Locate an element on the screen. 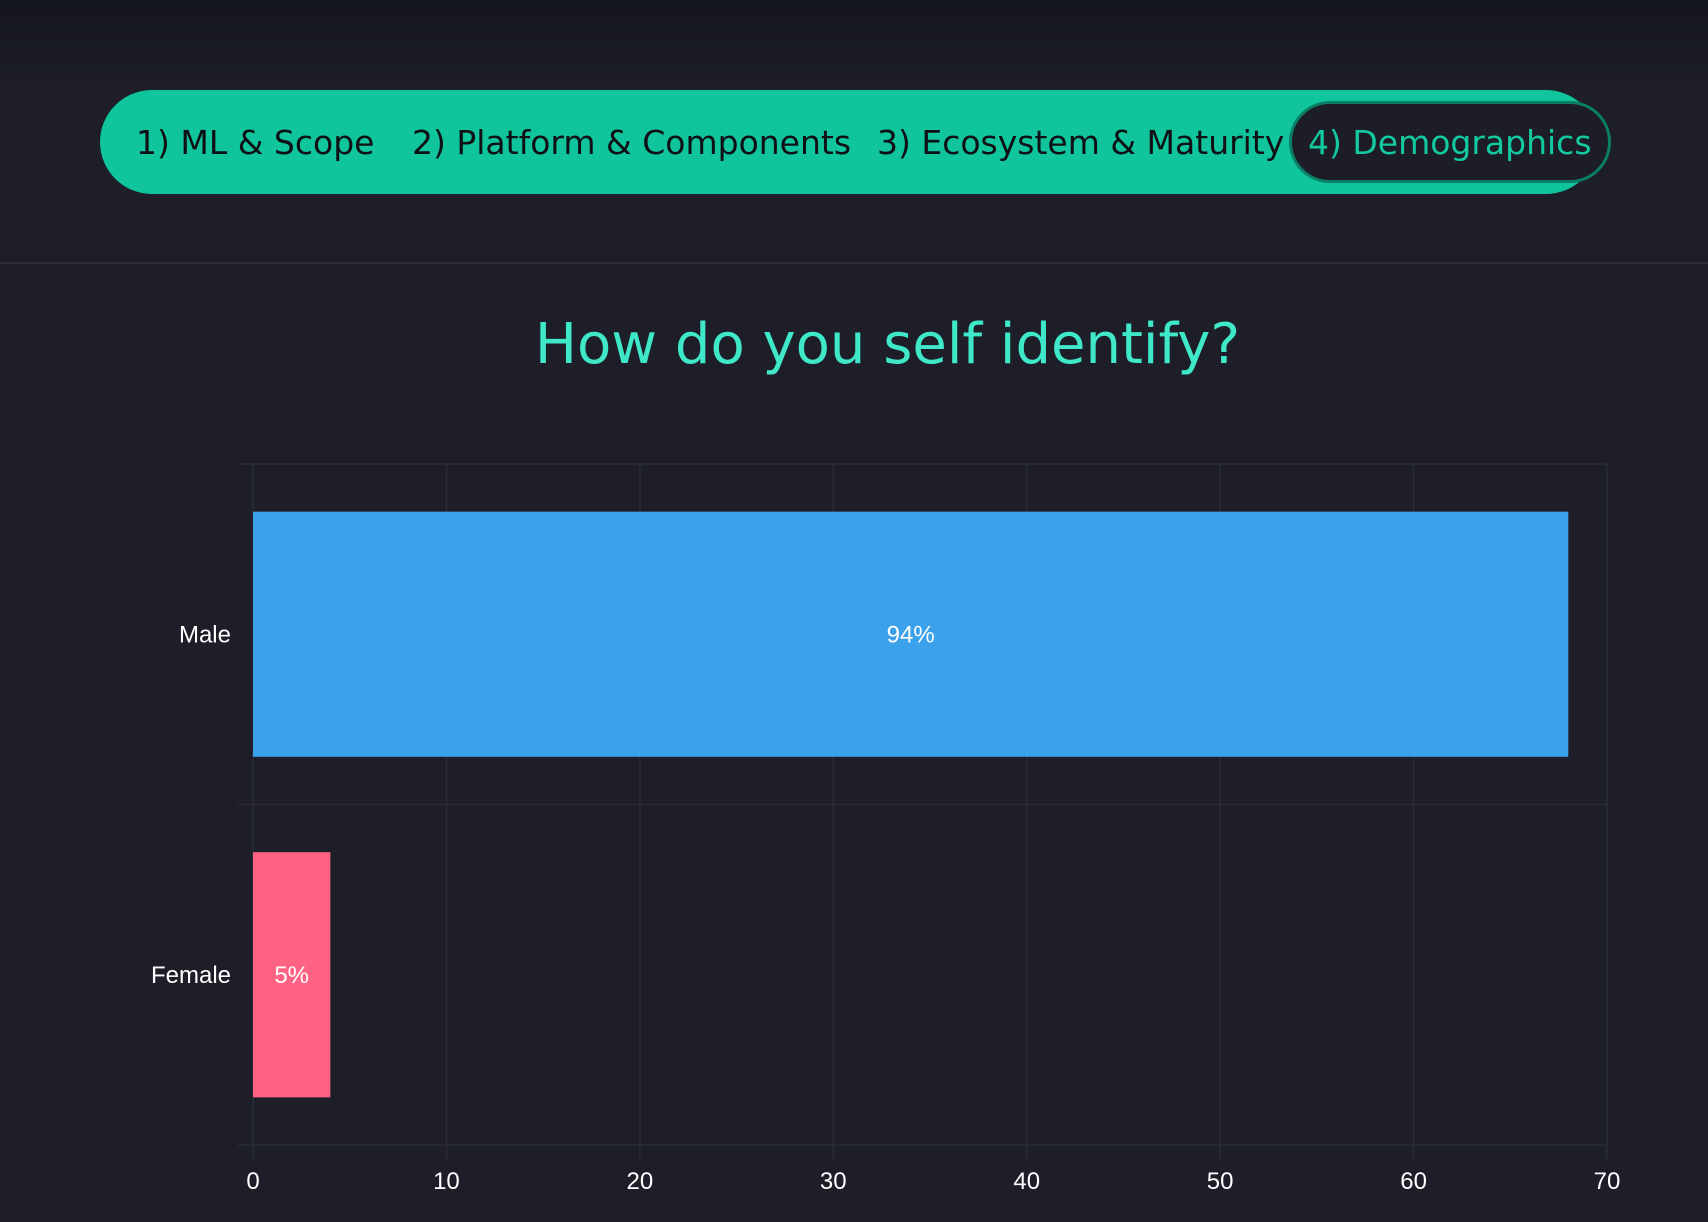  tab-ecosystem-maturity: 3) Ecosystem & Maturity is located at coordinates (1081, 142).